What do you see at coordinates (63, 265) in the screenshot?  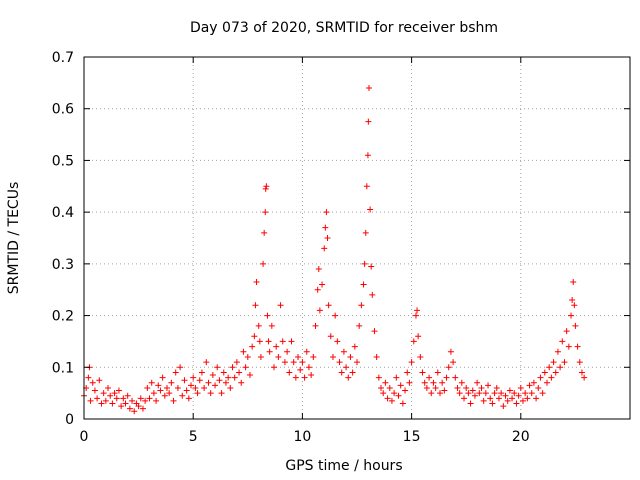 I see `y-tick-label: 0.3` at bounding box center [63, 265].